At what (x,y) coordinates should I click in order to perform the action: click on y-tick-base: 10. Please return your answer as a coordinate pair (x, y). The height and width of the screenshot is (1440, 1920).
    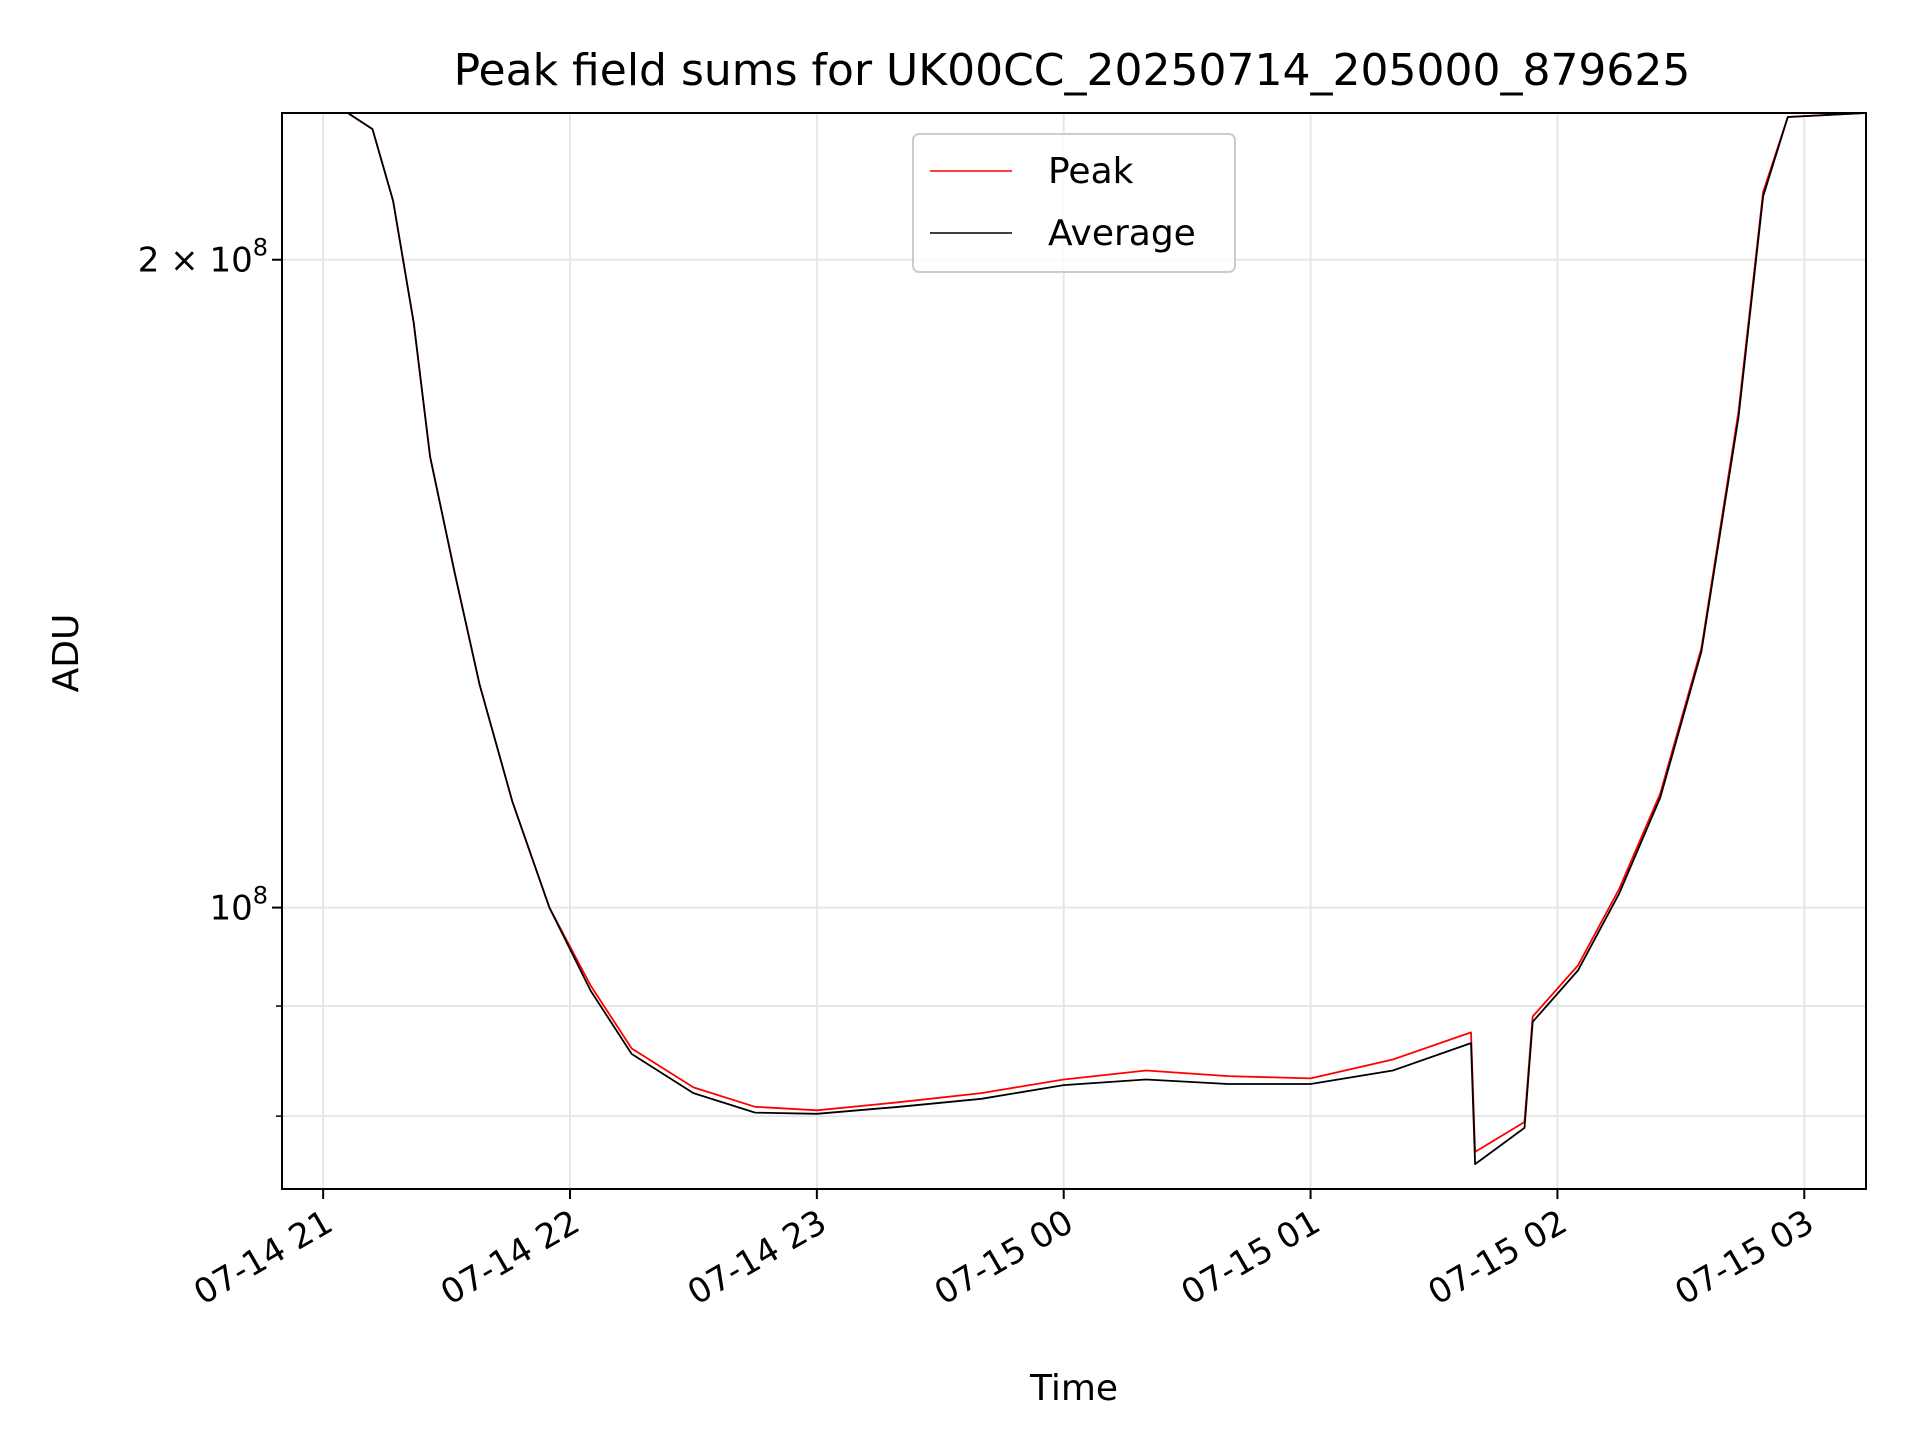
    Looking at the image, I should click on (230, 909).